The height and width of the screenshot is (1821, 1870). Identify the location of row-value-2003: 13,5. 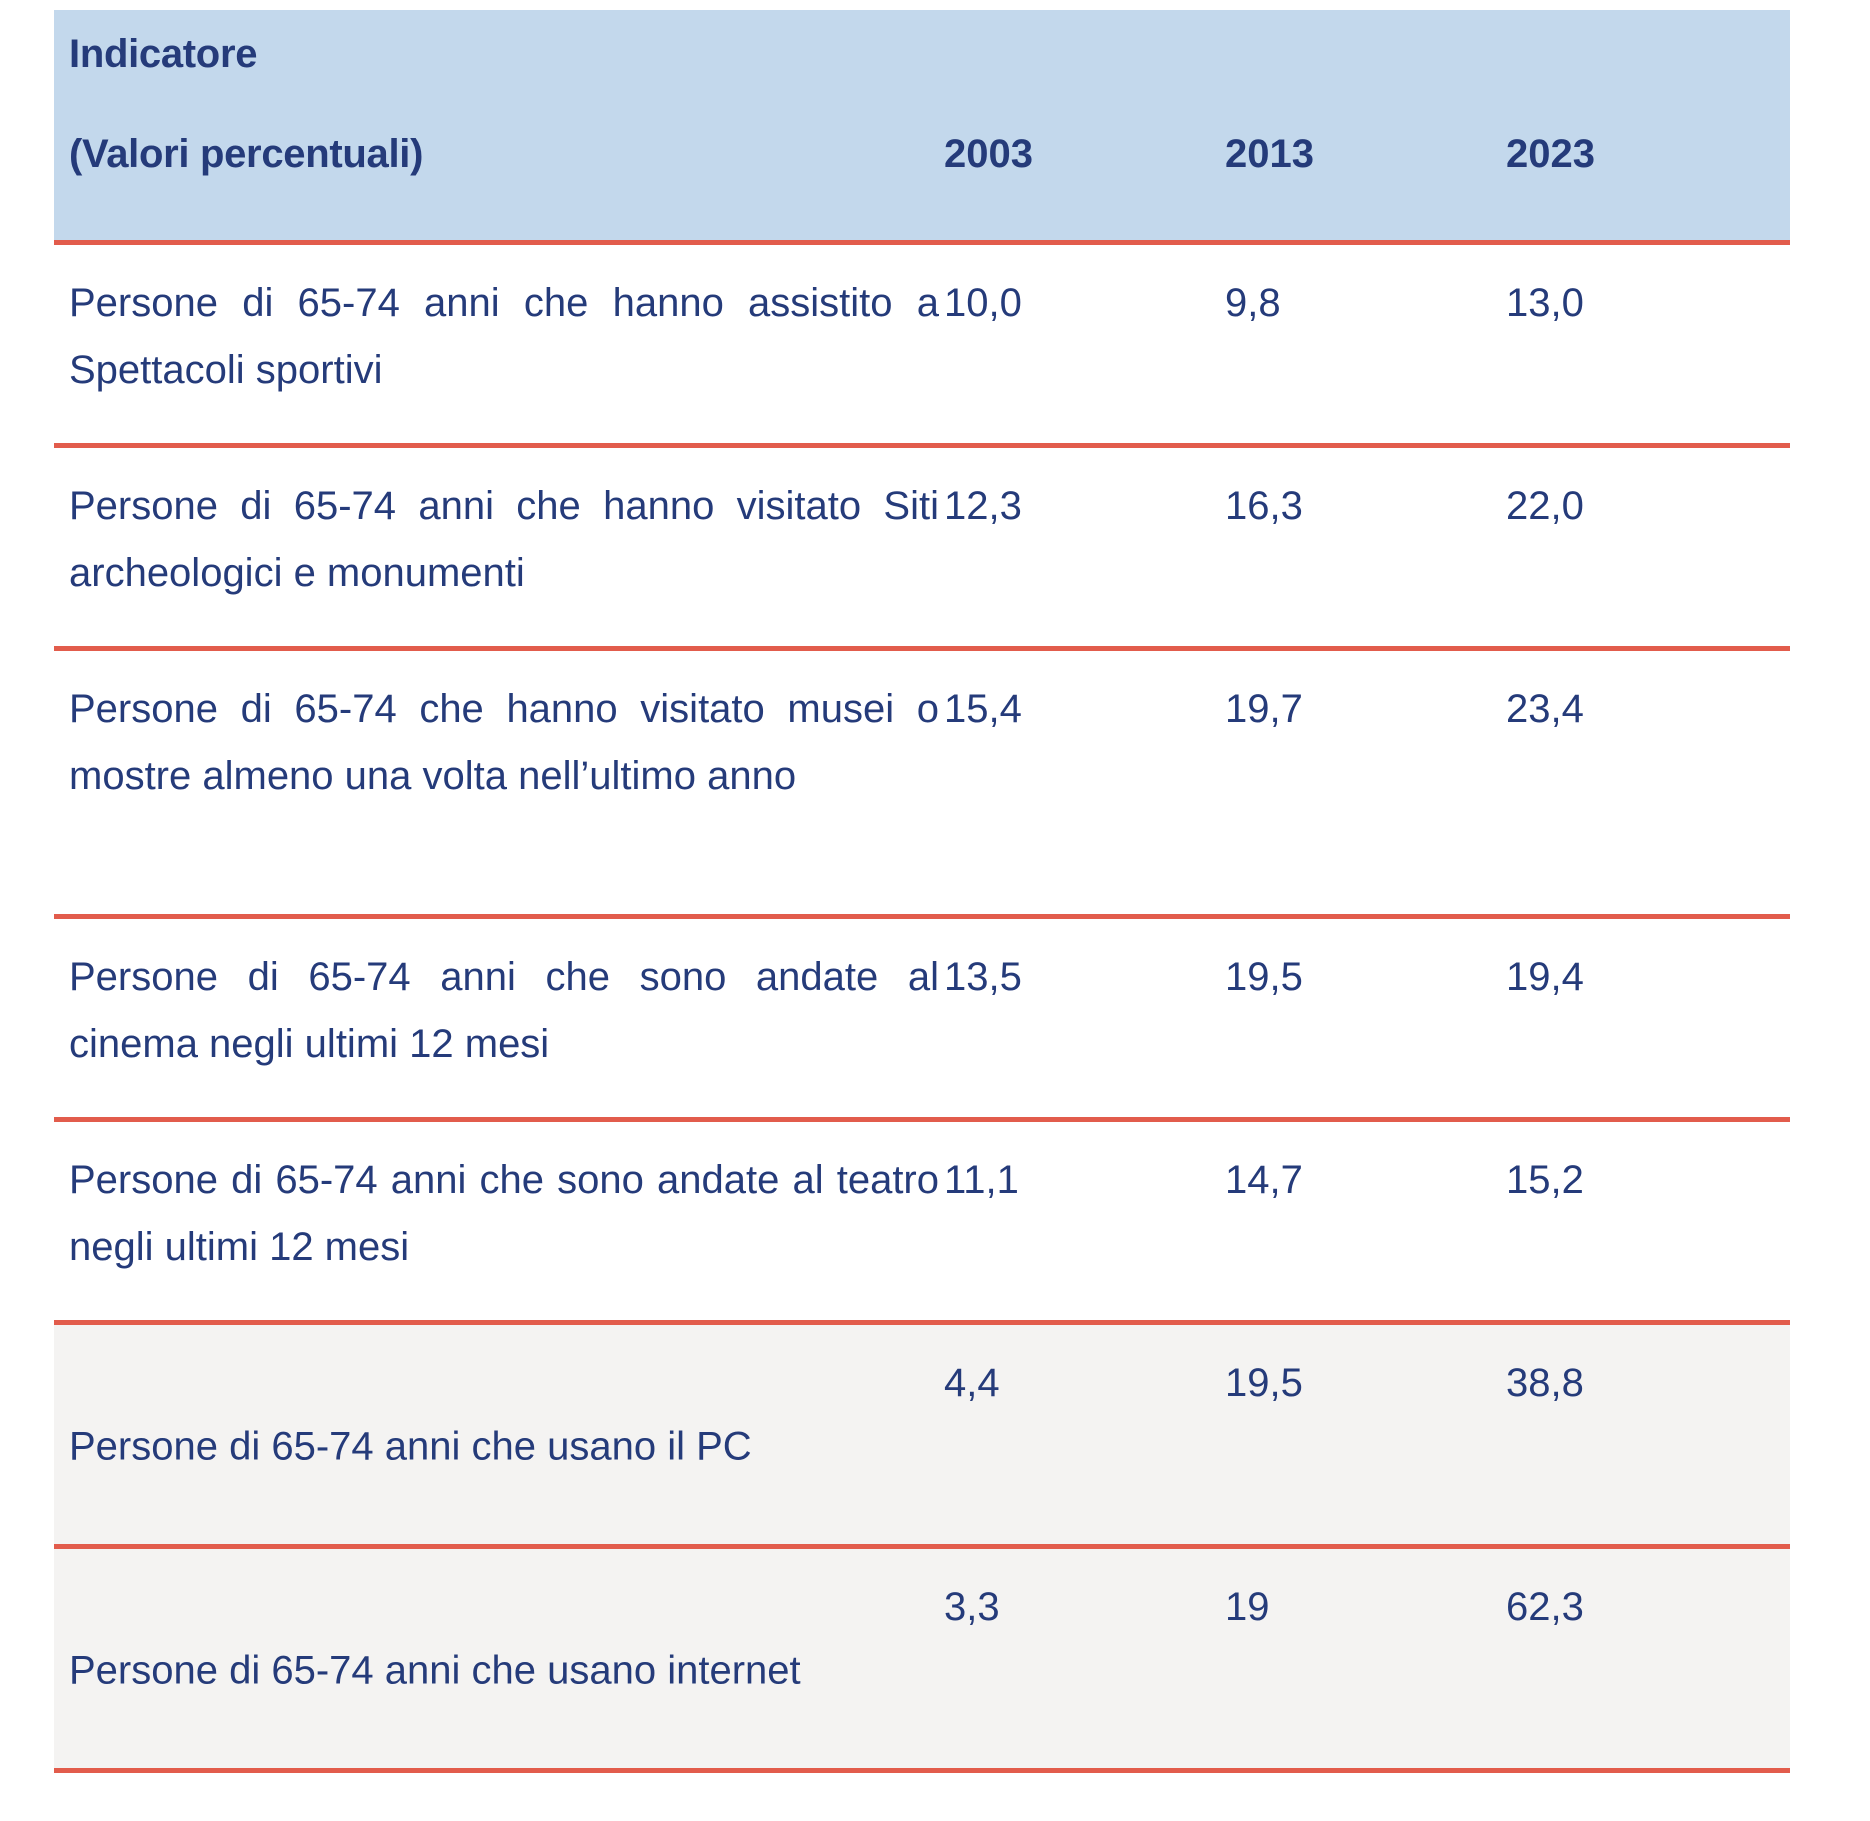
(983, 977).